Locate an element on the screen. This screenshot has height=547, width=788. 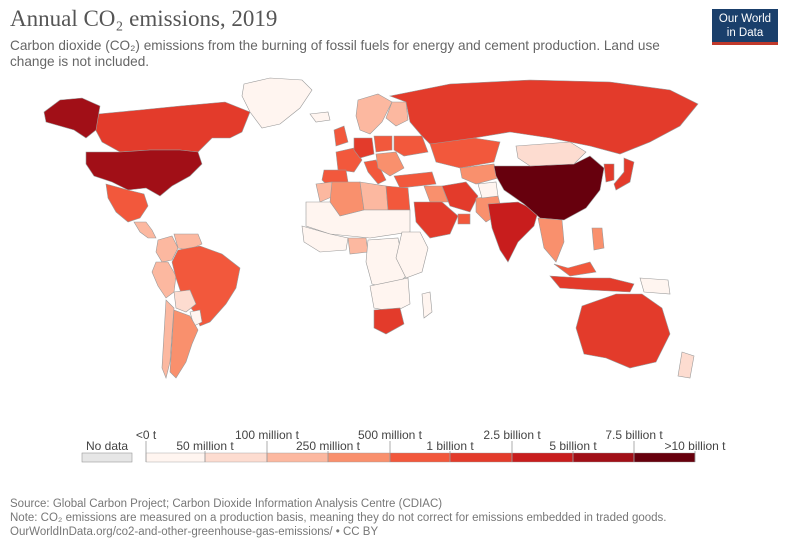
country-kazakhstan: Kazakhstan is located at coordinates (465, 153).